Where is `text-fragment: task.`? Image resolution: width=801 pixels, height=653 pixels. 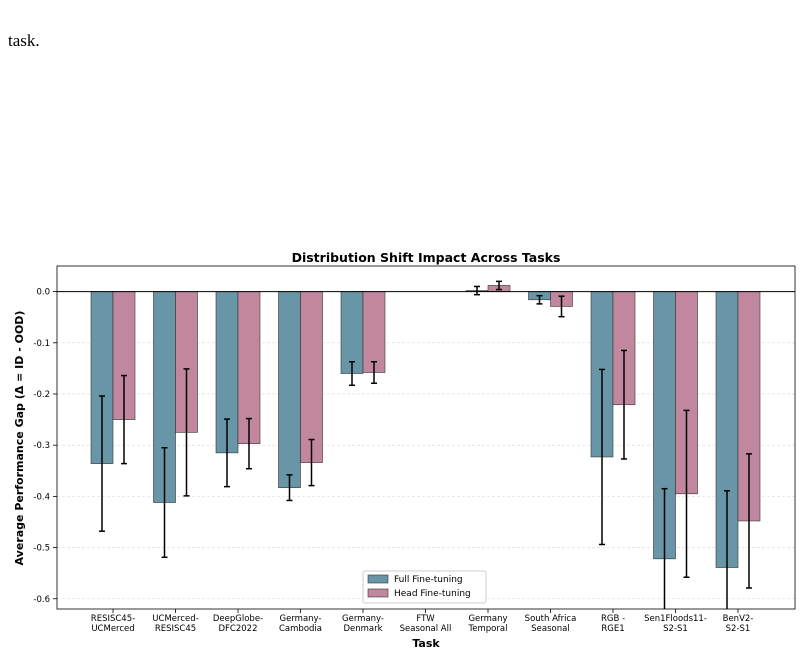
text-fragment: task. is located at coordinates (24, 40).